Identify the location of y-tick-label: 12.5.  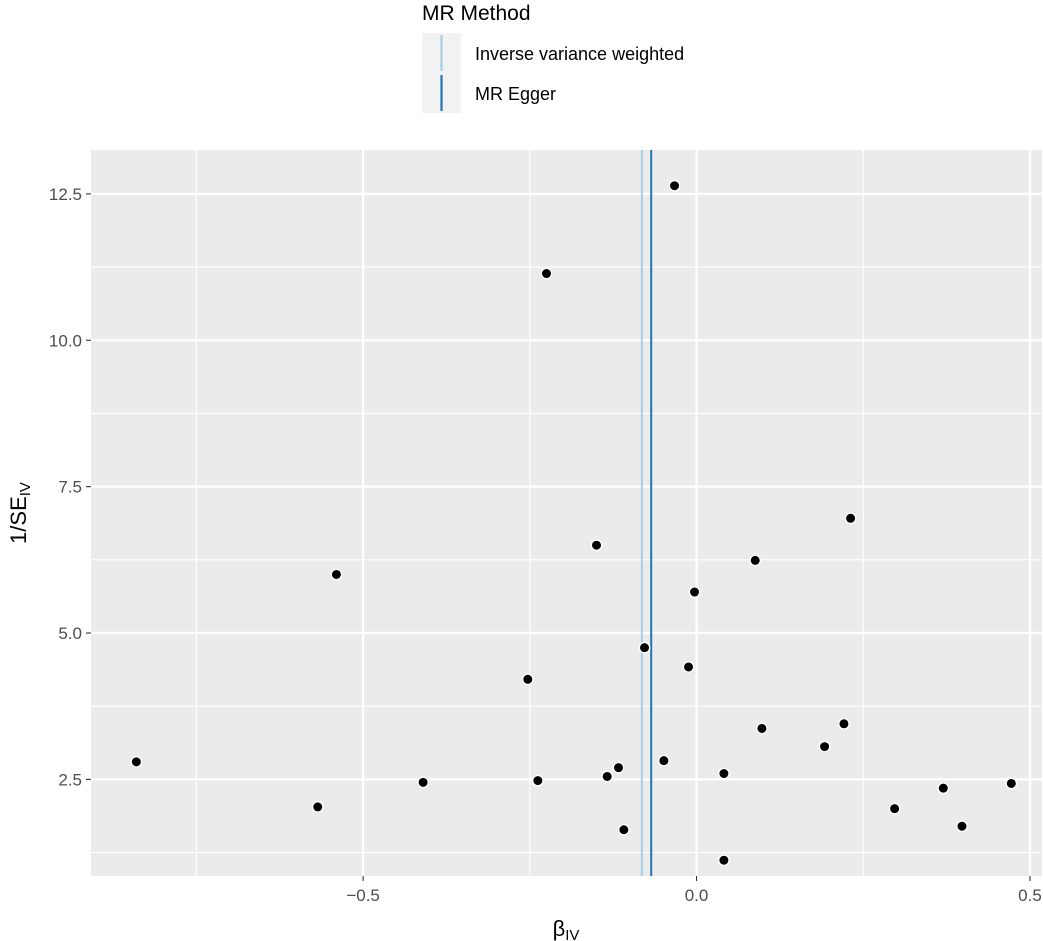
(65, 194).